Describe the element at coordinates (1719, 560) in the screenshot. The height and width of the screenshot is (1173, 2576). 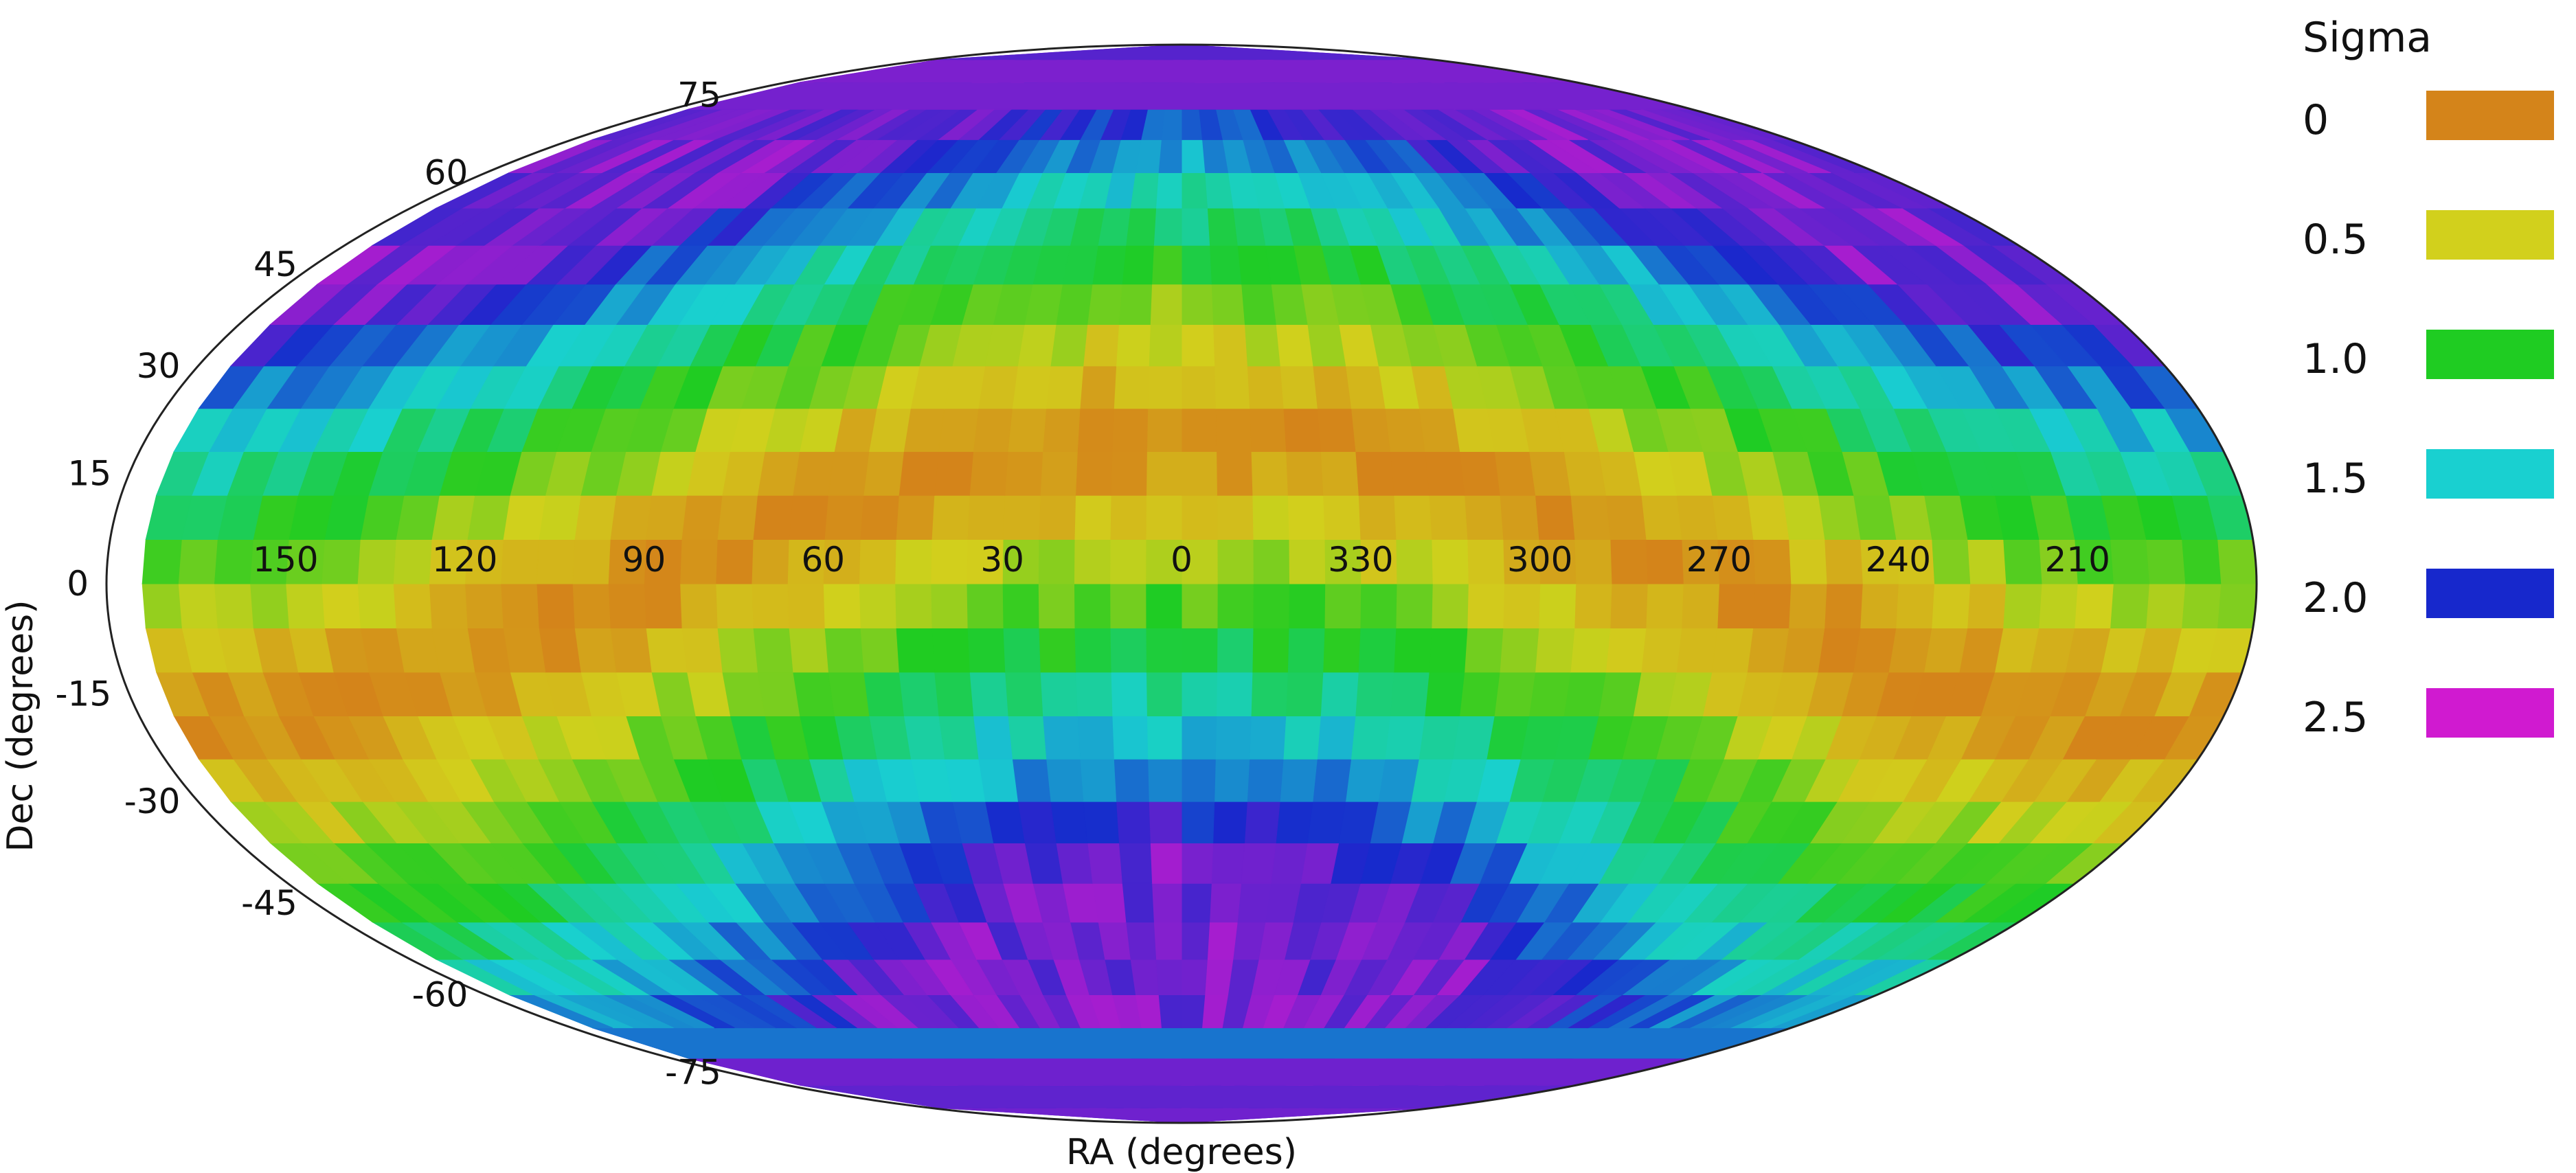
I see `ra-tick-label: 270` at that location.